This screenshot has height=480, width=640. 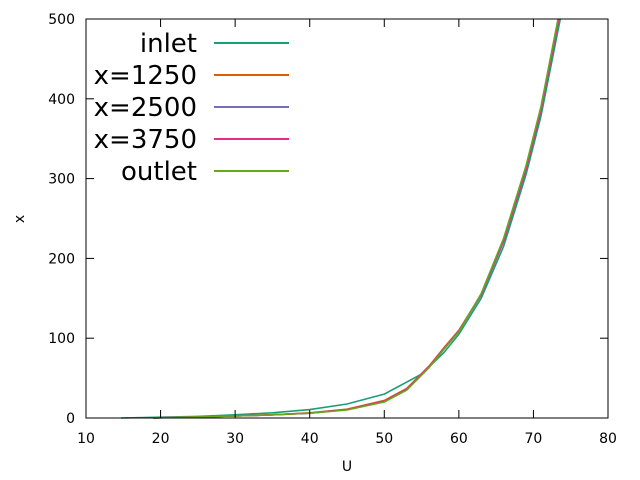 What do you see at coordinates (145, 76) in the screenshot?
I see `legend-label-1: x=1250` at bounding box center [145, 76].